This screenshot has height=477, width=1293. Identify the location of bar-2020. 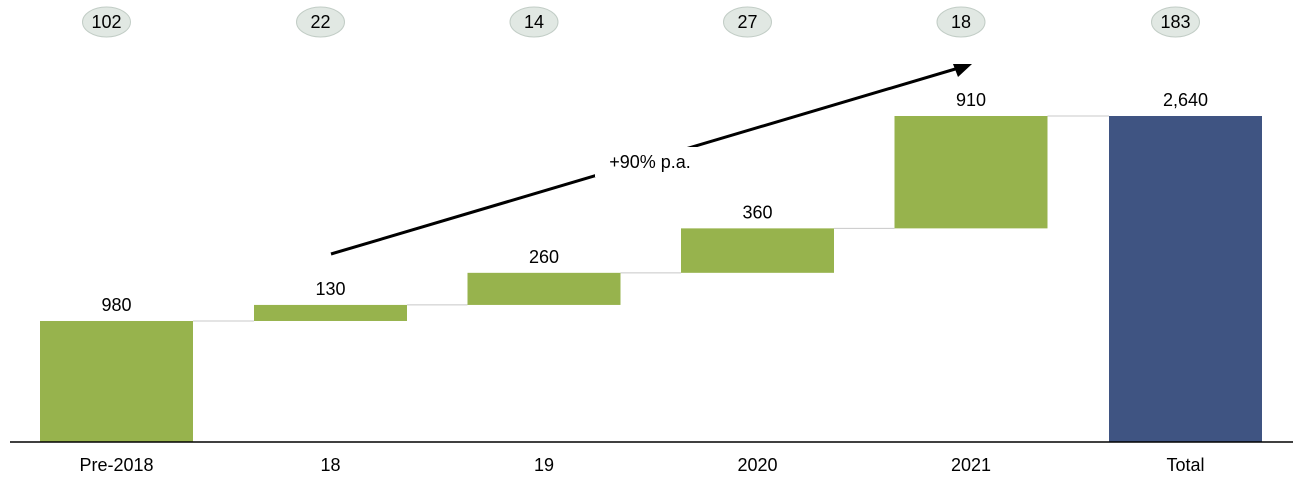
(757, 250).